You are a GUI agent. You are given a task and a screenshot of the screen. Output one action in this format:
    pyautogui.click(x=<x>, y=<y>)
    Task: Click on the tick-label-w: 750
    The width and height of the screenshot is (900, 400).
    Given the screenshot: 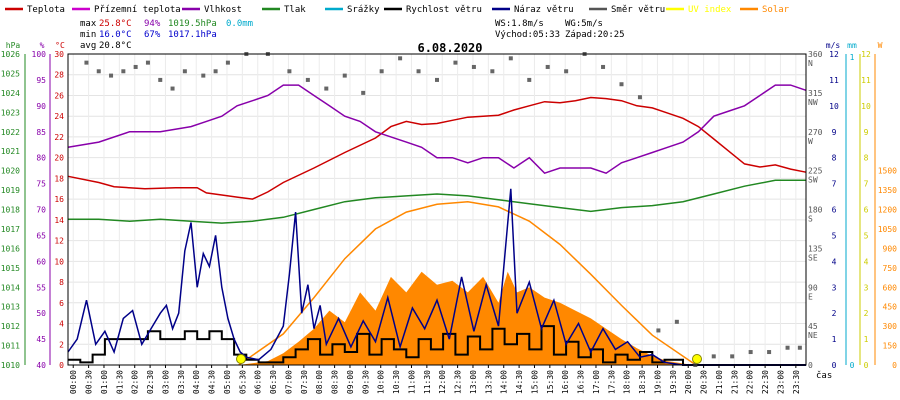 What is the action you would take?
    pyautogui.click(x=890, y=268)
    